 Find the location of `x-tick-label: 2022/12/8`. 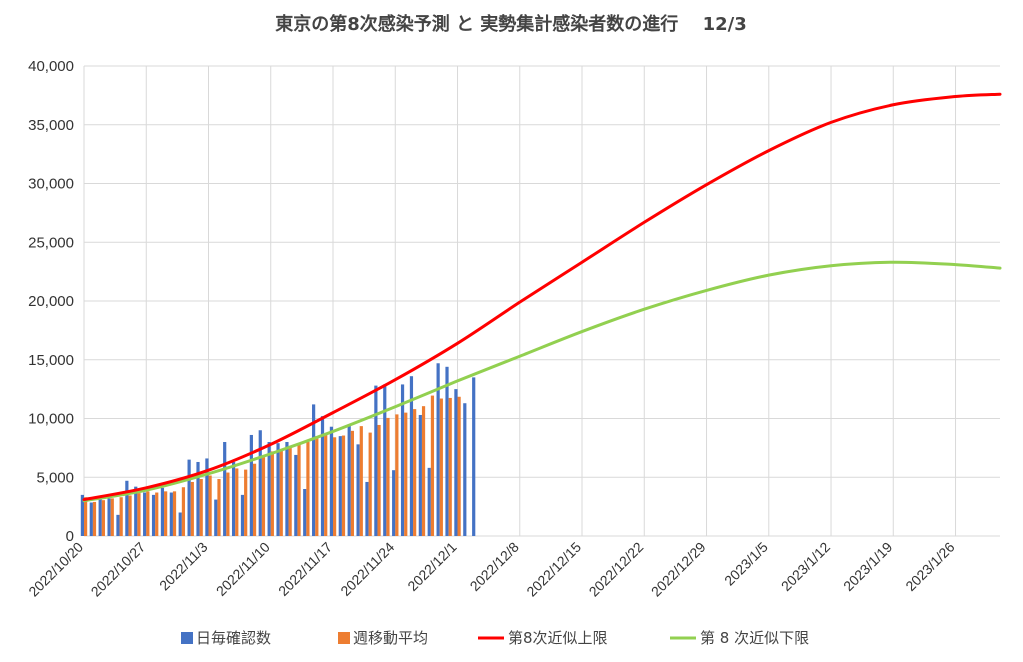

x-tick-label: 2022/12/8 is located at coordinates (495, 567).